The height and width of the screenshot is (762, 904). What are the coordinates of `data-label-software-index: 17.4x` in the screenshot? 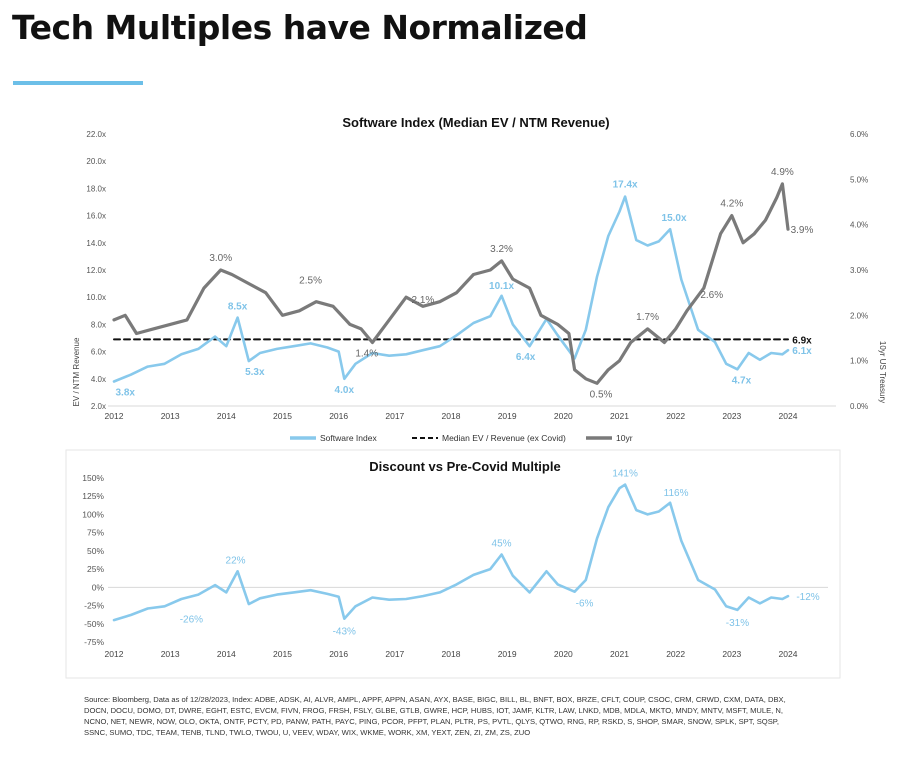 It's located at (625, 185).